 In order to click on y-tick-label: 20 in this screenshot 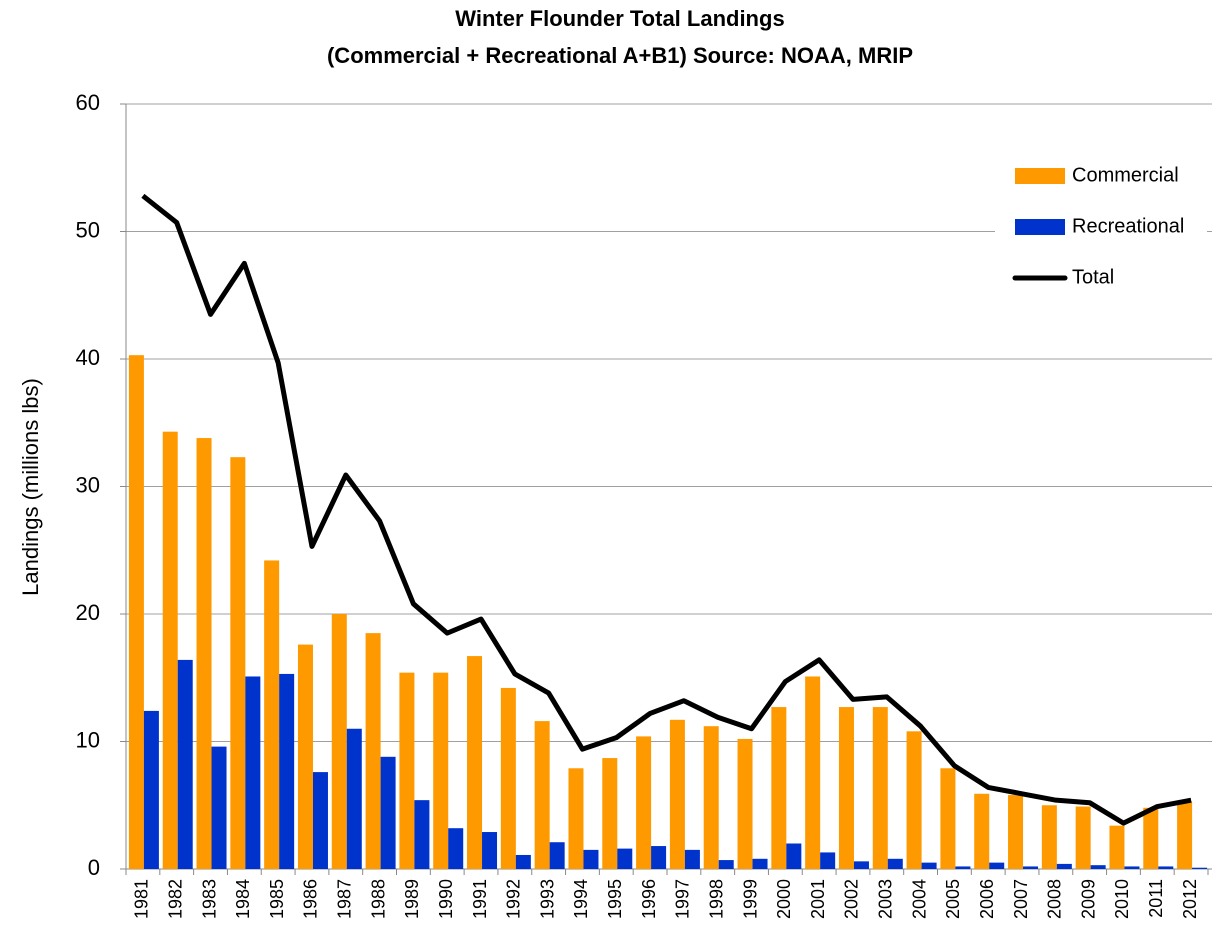, I will do `click(88, 612)`.